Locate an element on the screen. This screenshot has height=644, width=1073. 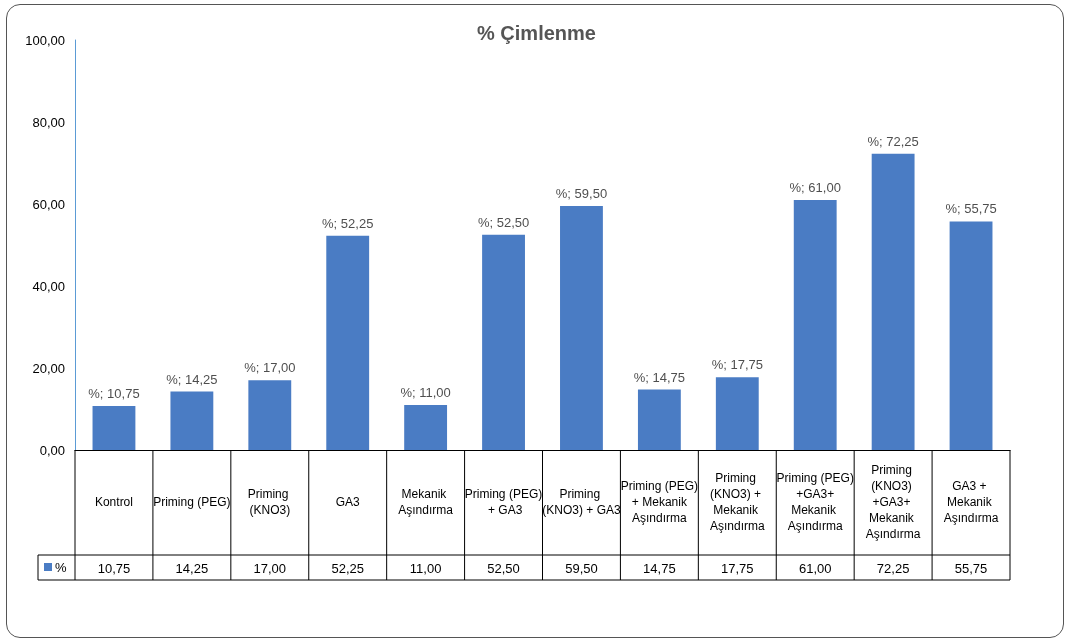
y-tick-label: 80,00 is located at coordinates (48, 122).